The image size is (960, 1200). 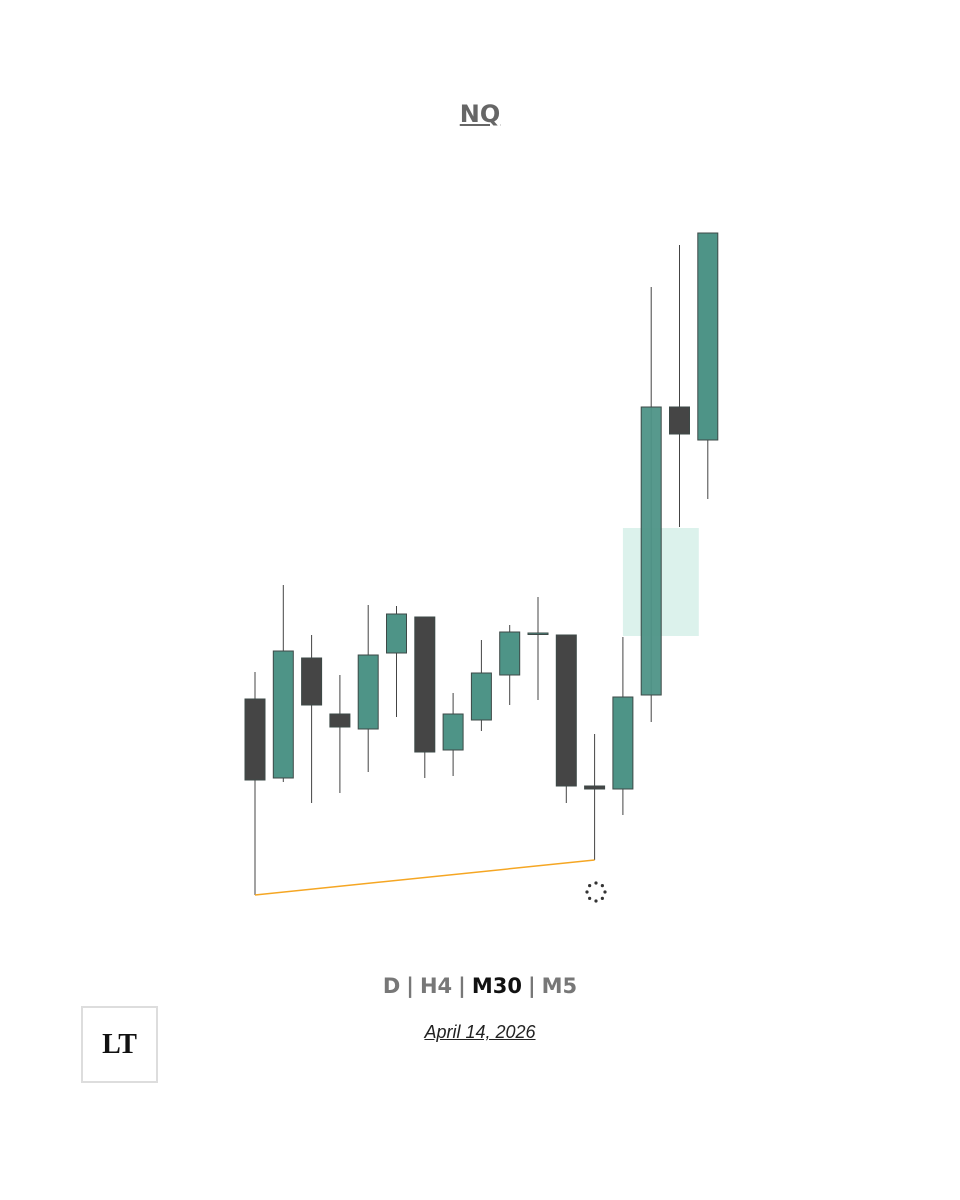 I want to click on logo: LT, so click(x=119, y=1044).